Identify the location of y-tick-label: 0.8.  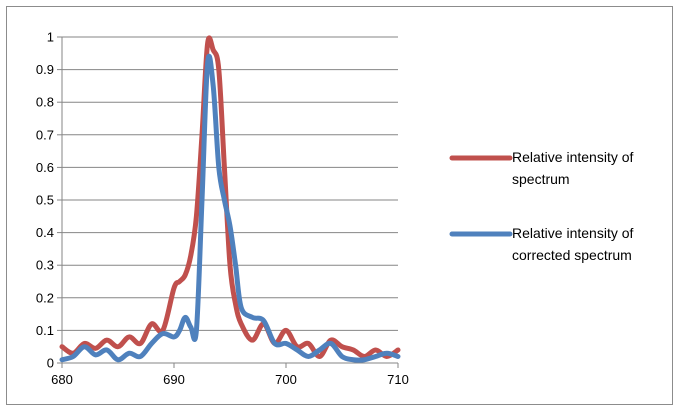
(45, 102).